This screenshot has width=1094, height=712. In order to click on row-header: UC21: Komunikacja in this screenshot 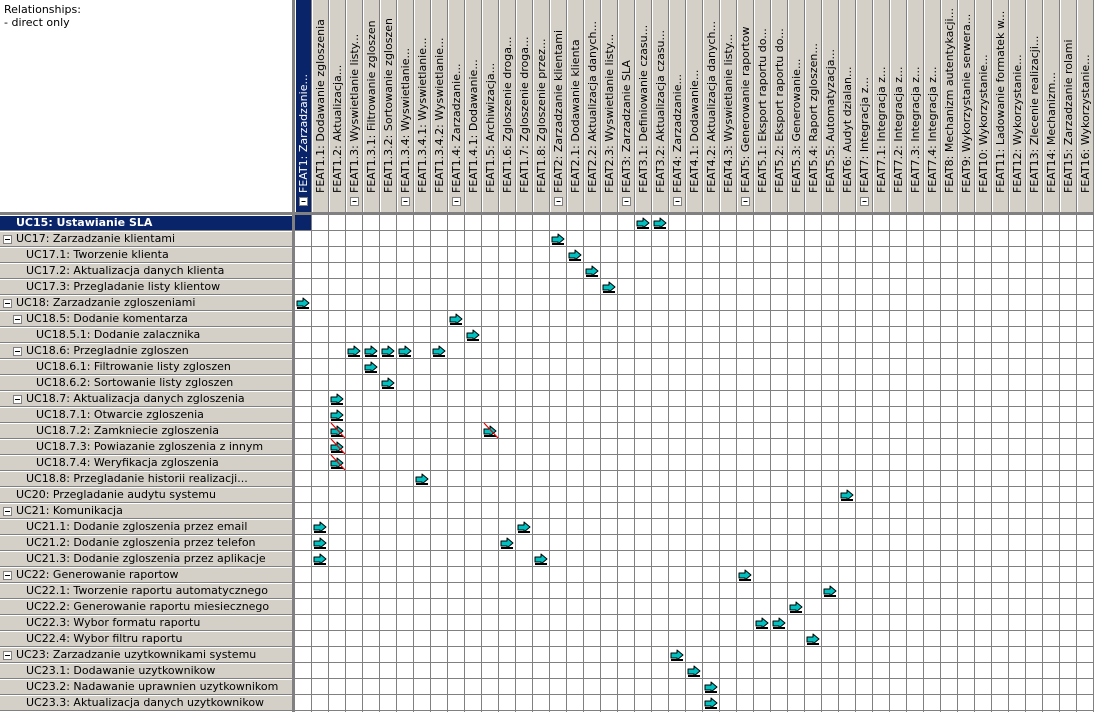, I will do `click(146, 511)`.